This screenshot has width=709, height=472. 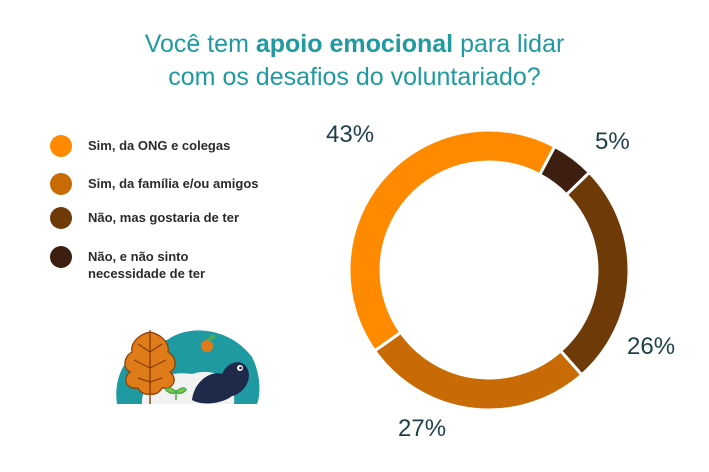 What do you see at coordinates (176, 393) in the screenshot?
I see `sprout-icon` at bounding box center [176, 393].